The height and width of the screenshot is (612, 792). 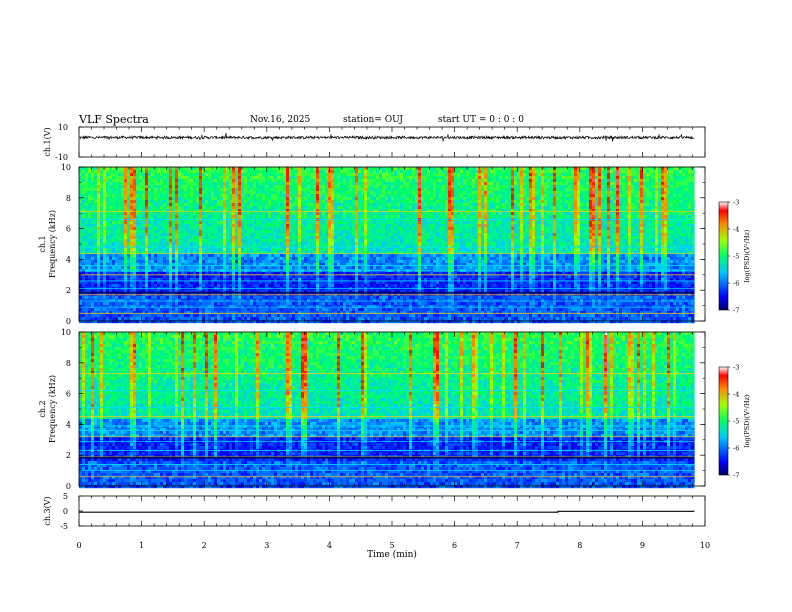 I want to click on ch1-spectrogram-ytick-label: 2, so click(x=68, y=290).